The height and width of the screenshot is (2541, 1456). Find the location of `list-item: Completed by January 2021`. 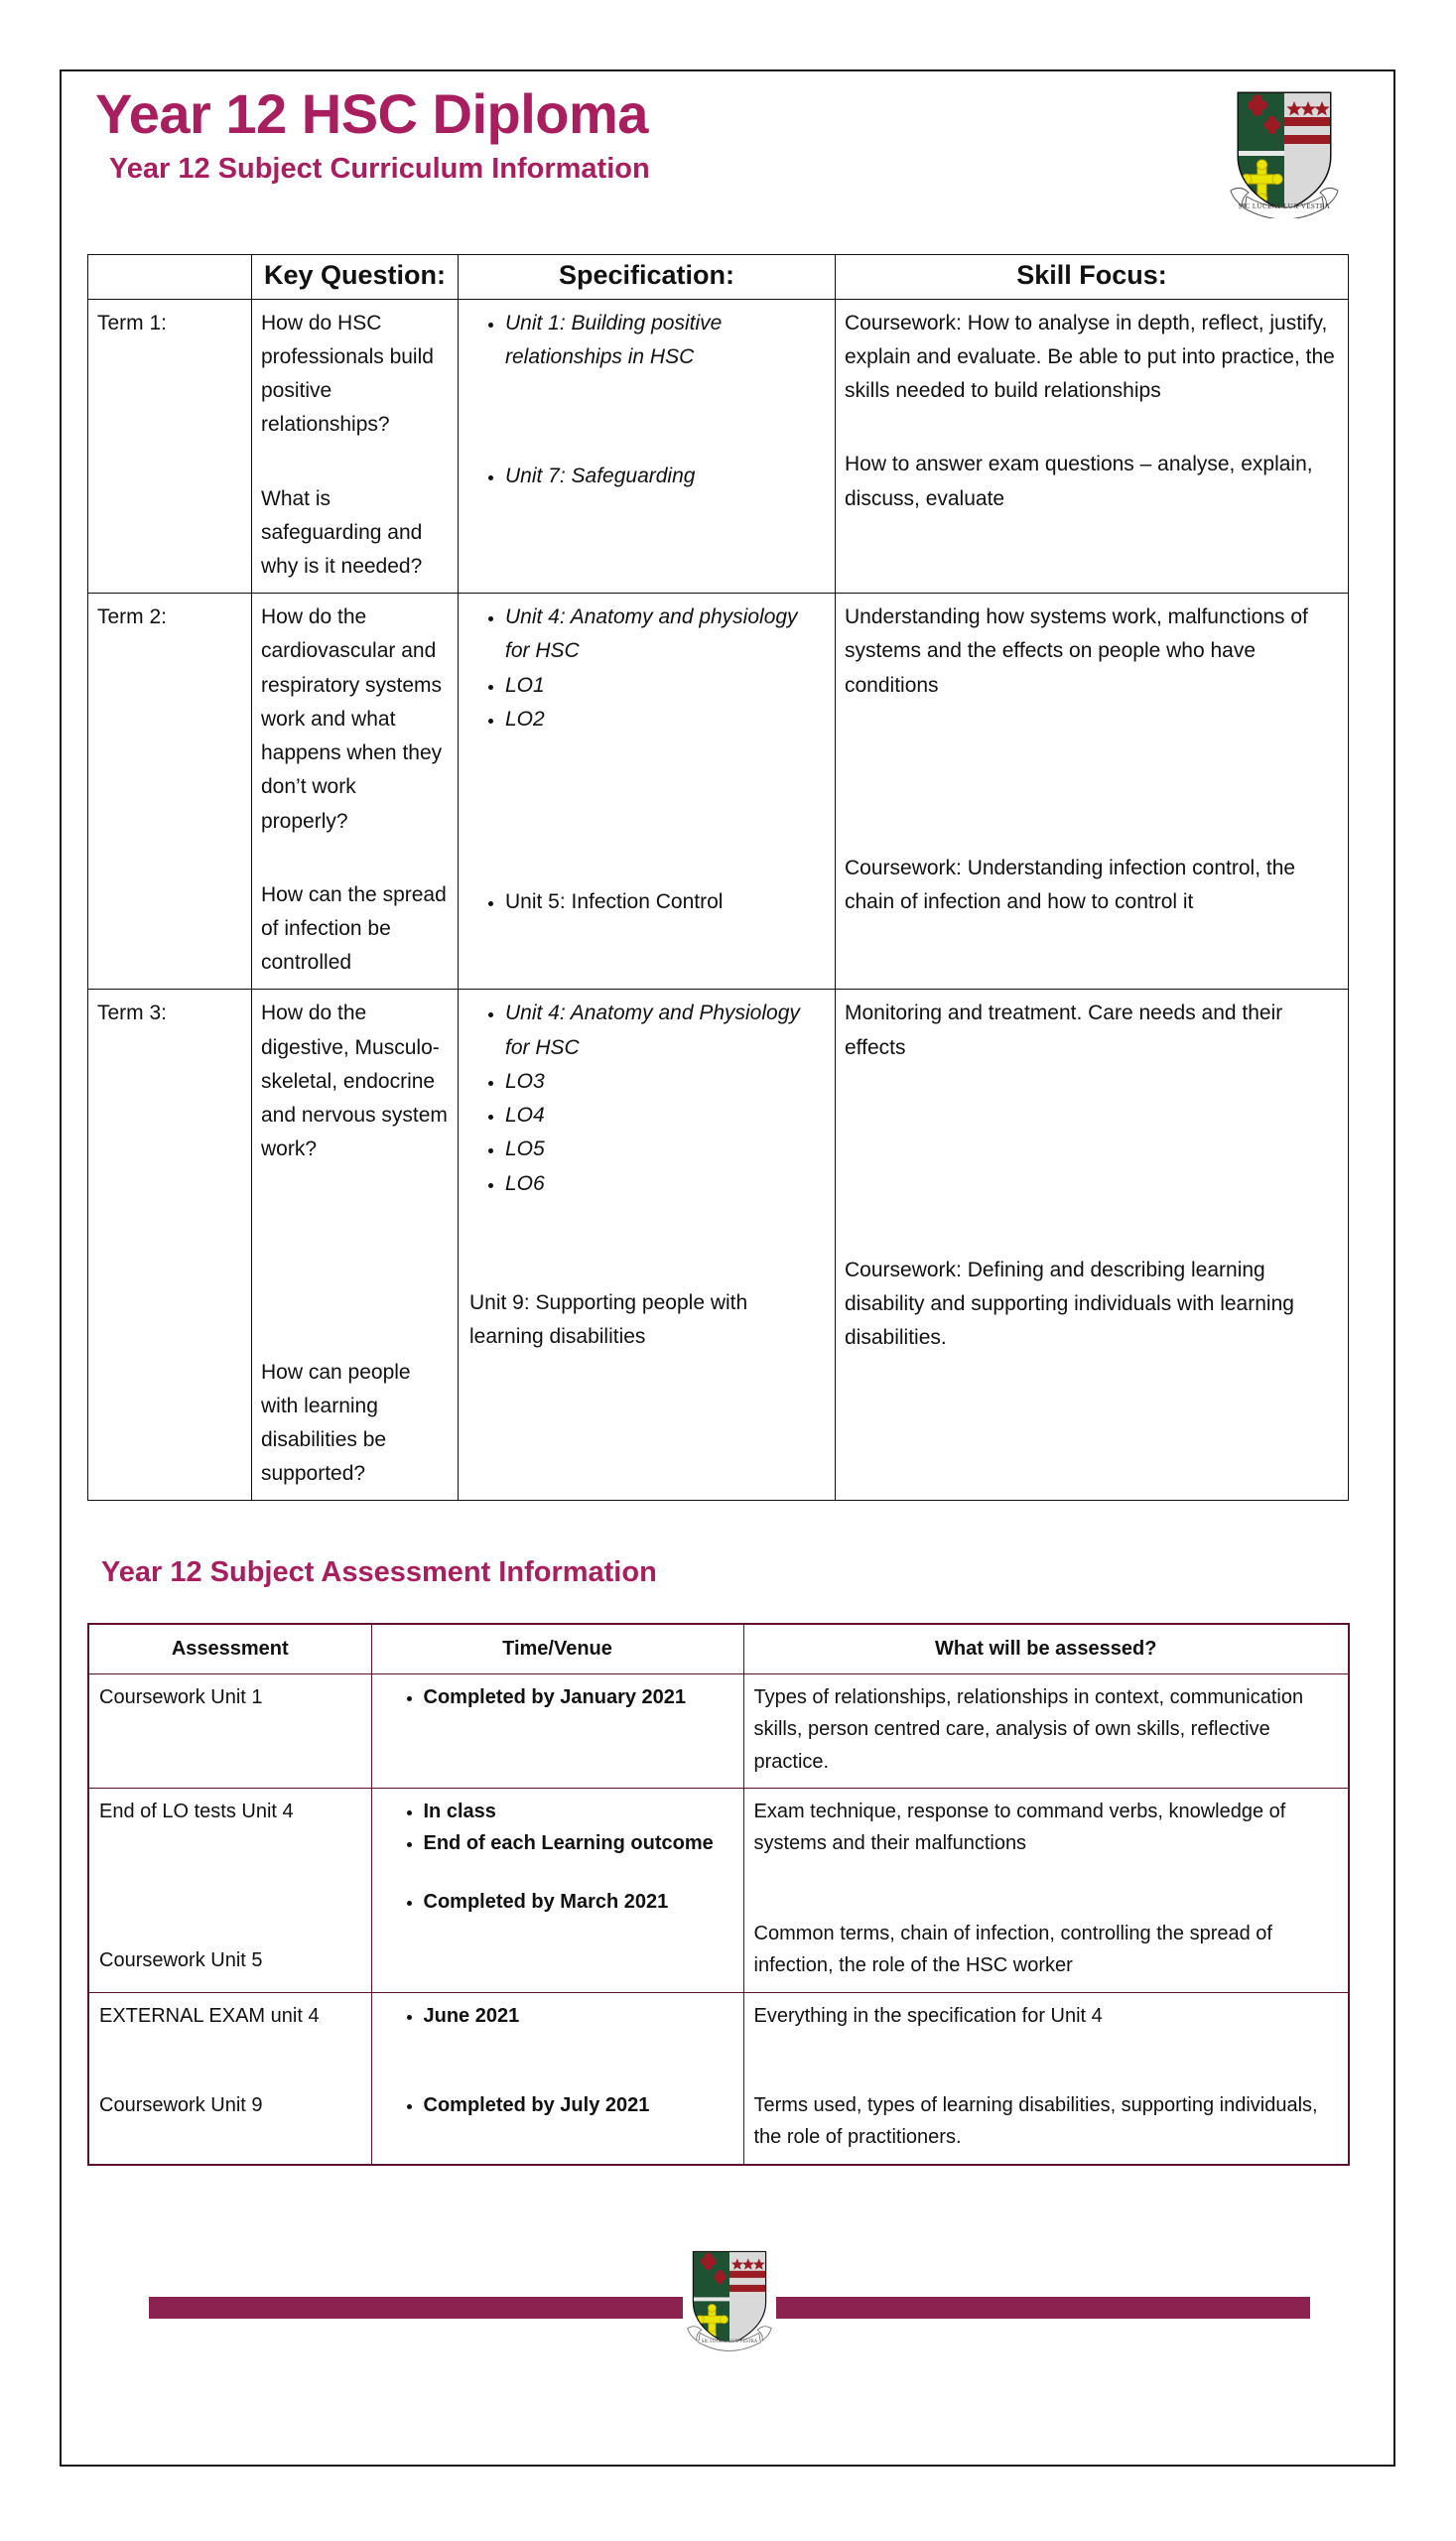

list-item: Completed by January 2021 is located at coordinates (578, 1697).